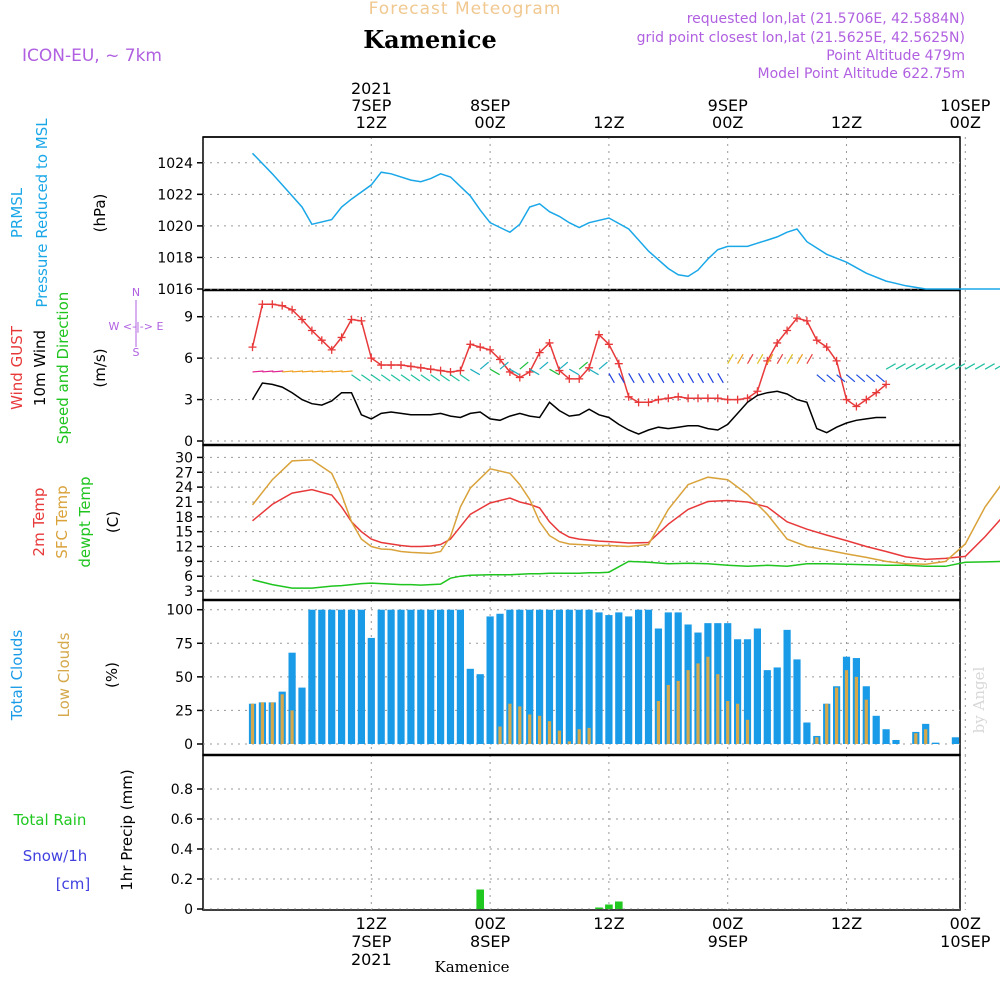  What do you see at coordinates (861, 74) in the screenshot?
I see `model-altitude: Model Point Altitude 622.75m` at bounding box center [861, 74].